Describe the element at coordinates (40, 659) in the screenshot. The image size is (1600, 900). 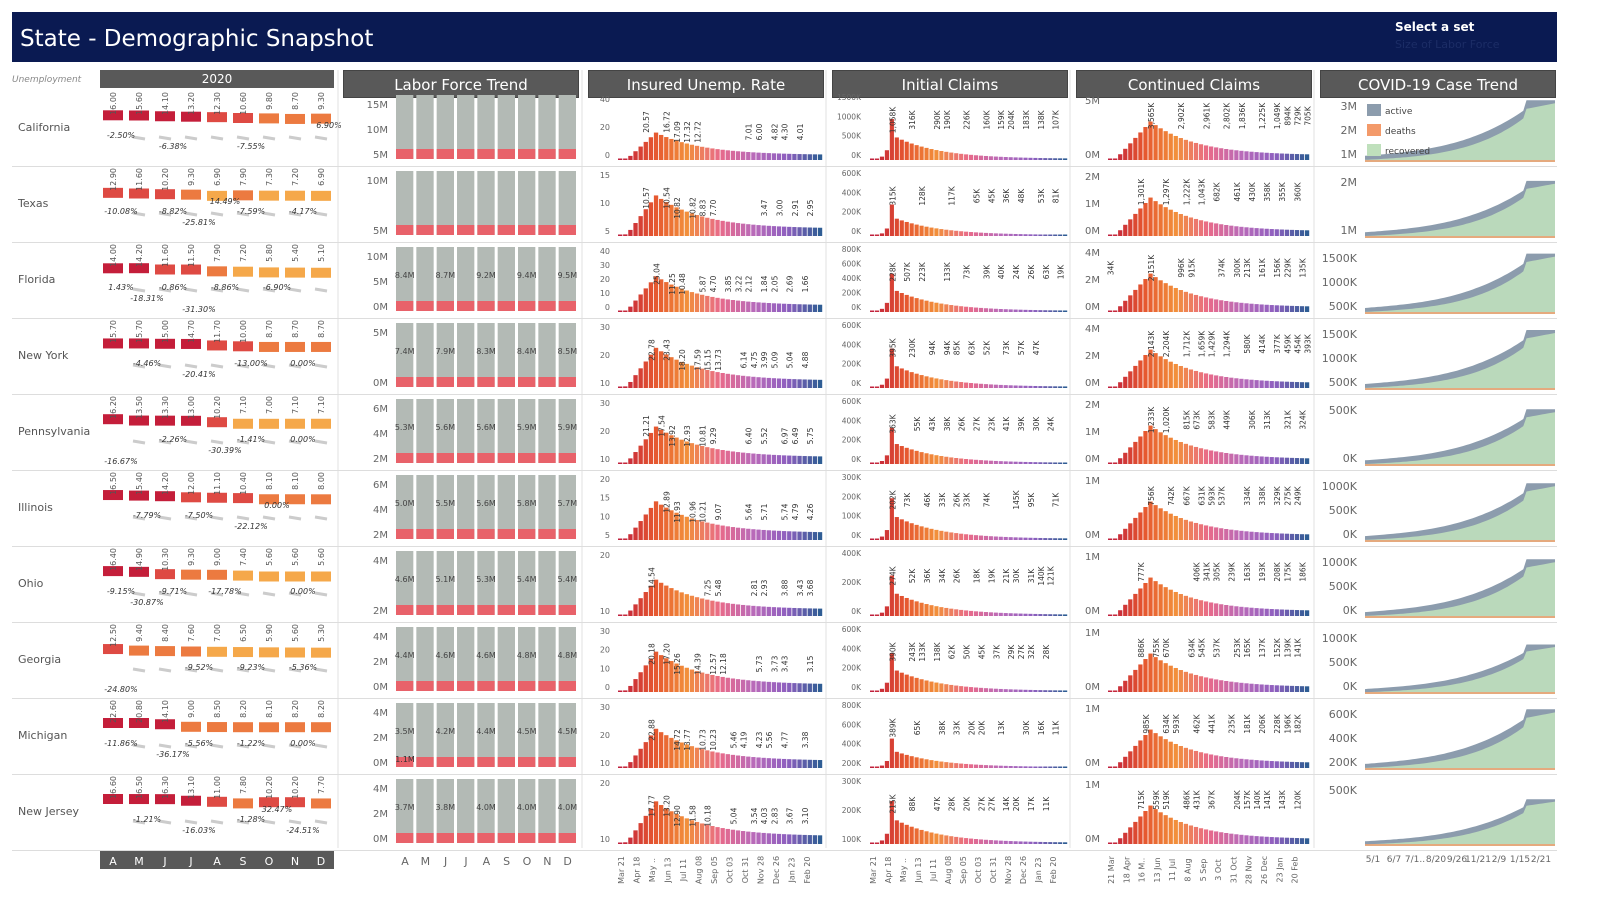
I see `state-label: Georgia` at that location.